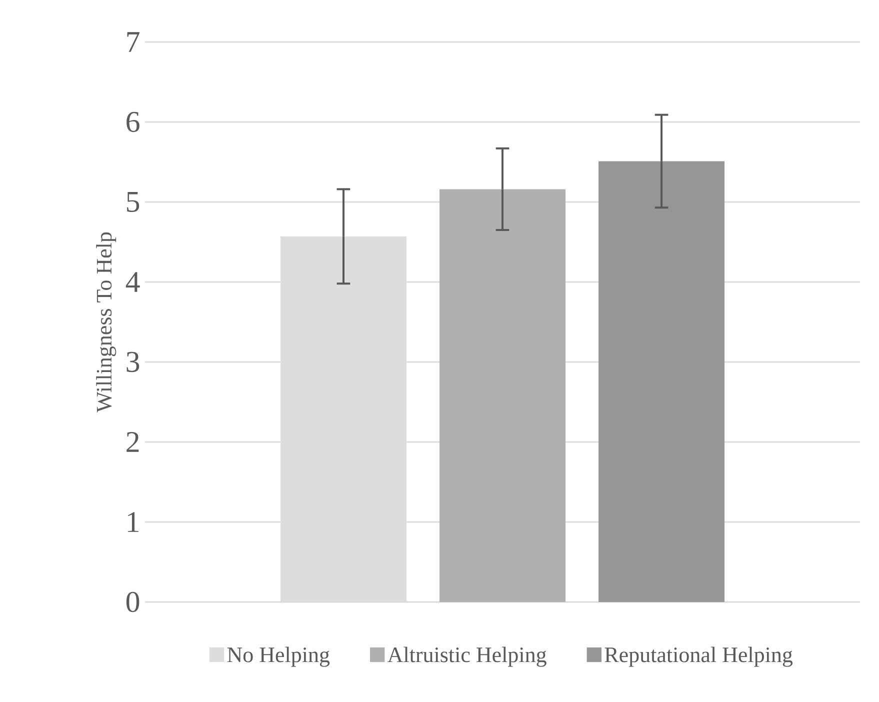  What do you see at coordinates (278, 656) in the screenshot?
I see `legend-label: No Helping` at bounding box center [278, 656].